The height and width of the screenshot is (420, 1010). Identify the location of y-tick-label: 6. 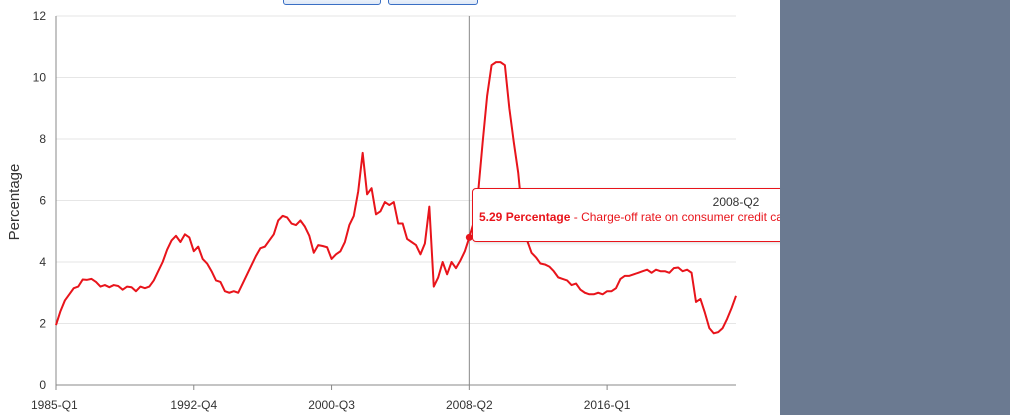
(42, 201).